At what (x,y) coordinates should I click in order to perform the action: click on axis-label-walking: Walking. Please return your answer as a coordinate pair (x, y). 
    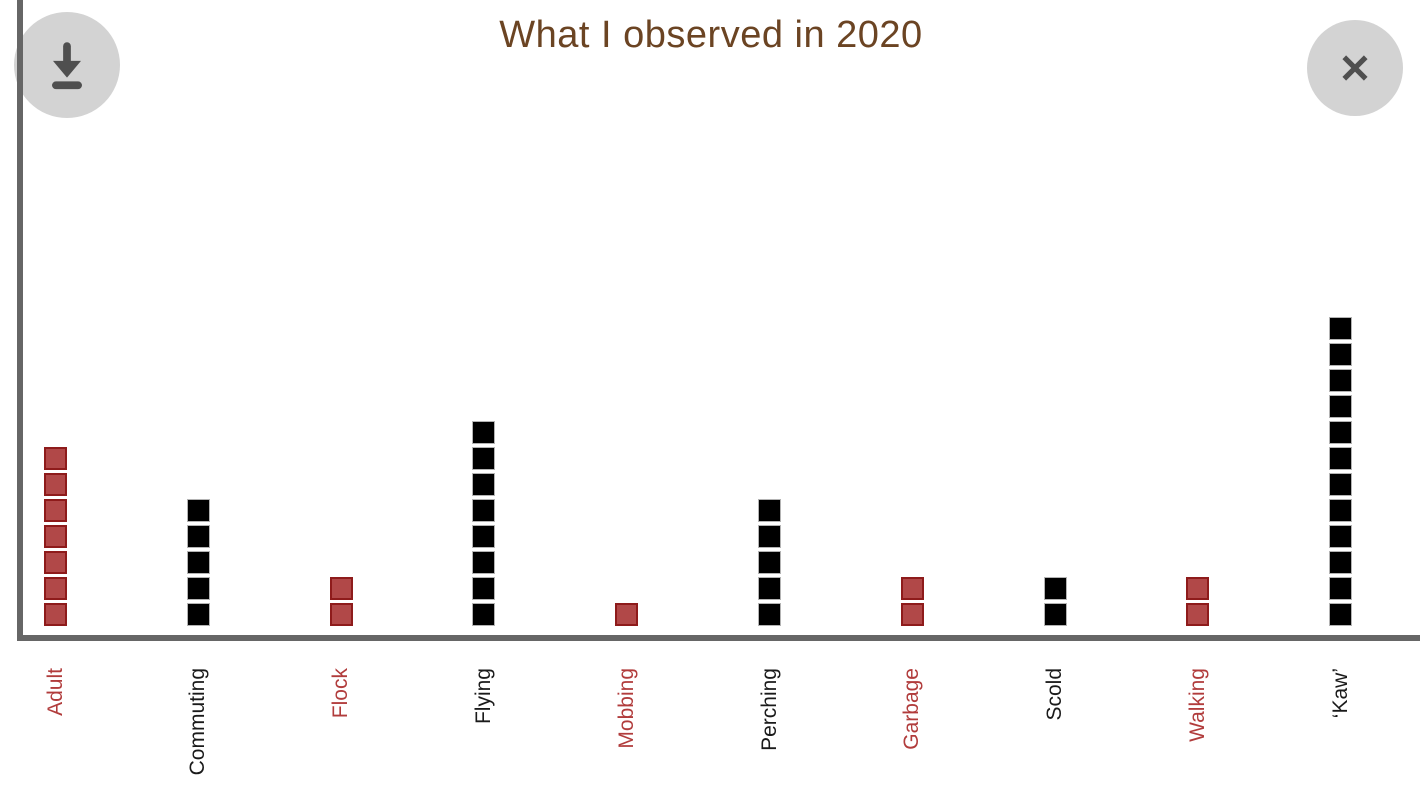
    Looking at the image, I should click on (1197, 705).